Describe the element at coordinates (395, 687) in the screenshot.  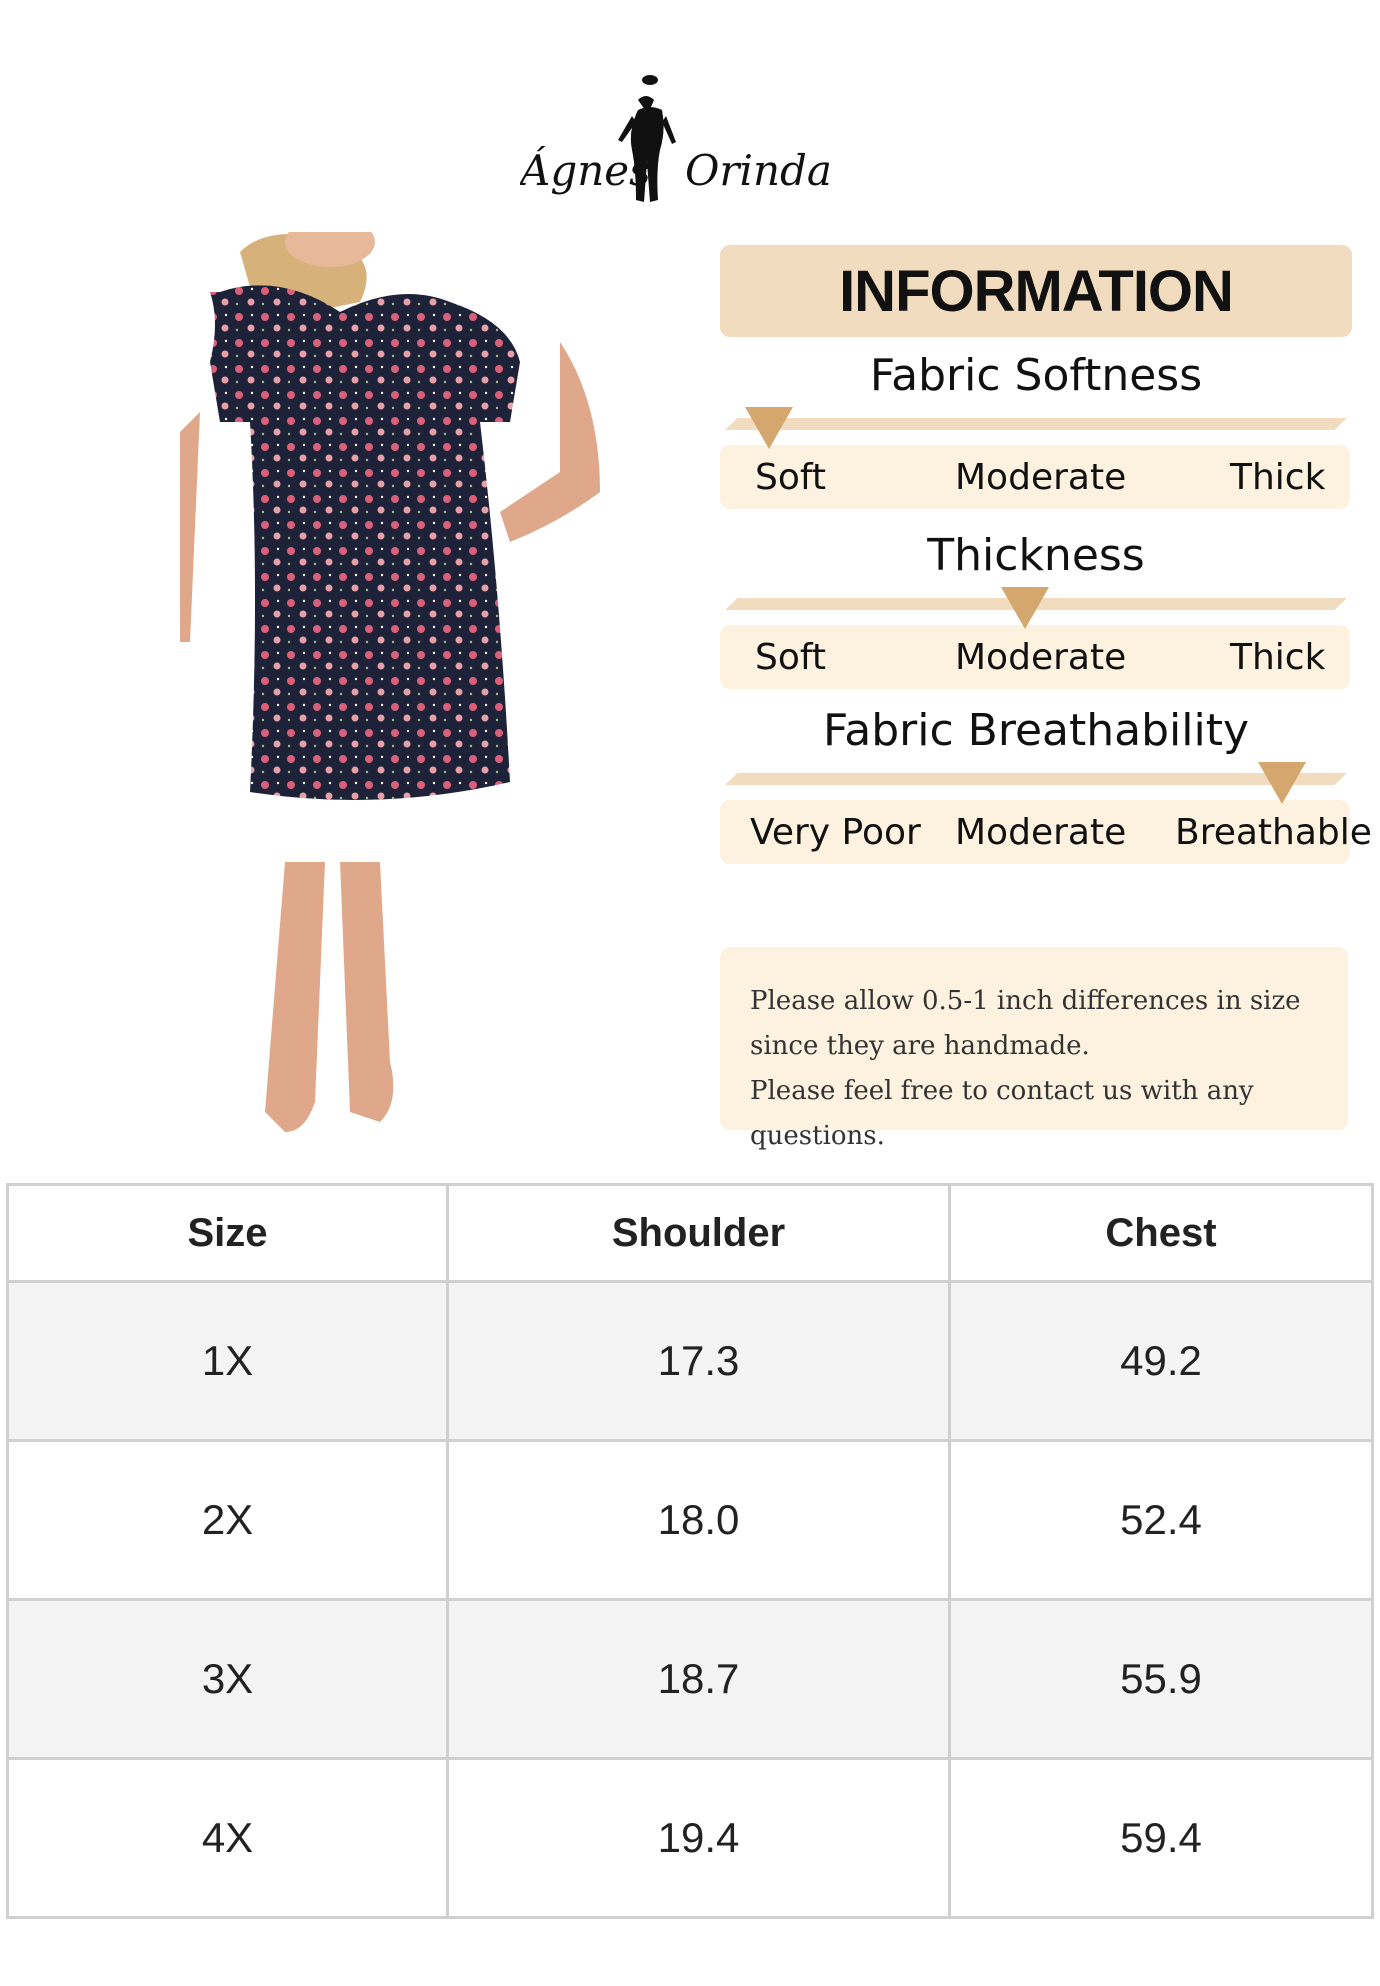
I see `product-photo` at that location.